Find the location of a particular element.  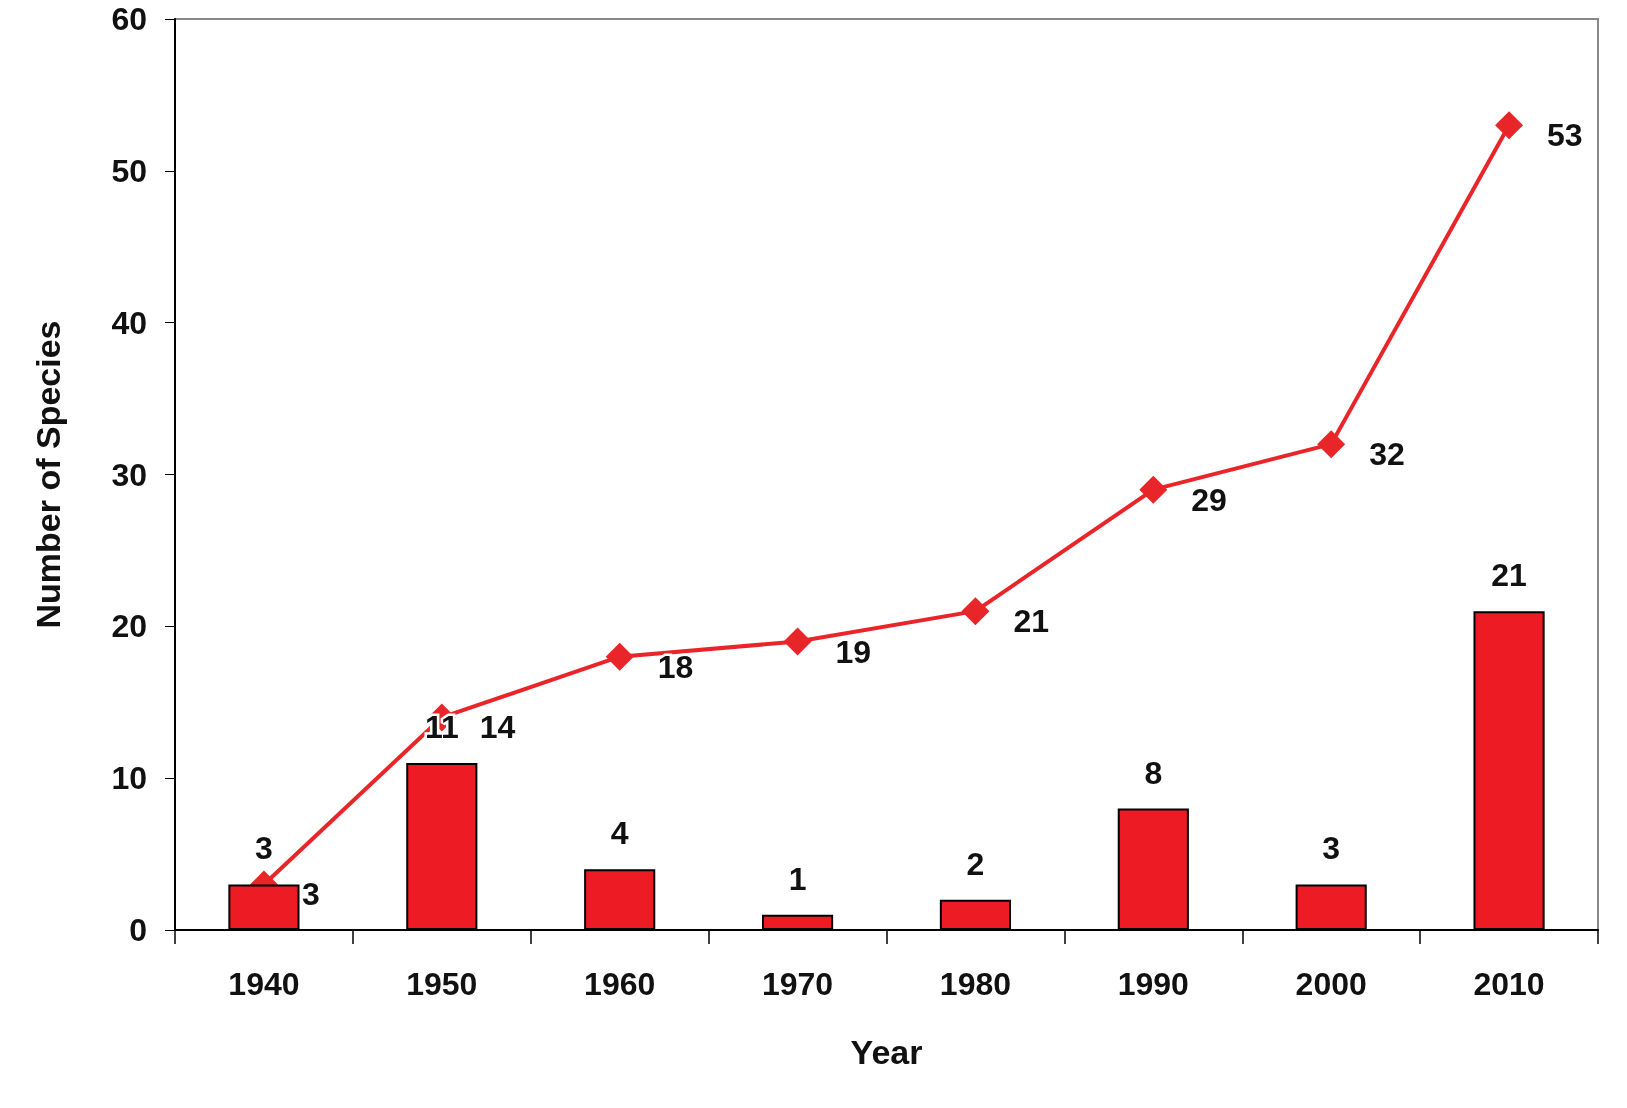

y-tick-label: 10 is located at coordinates (129, 778).